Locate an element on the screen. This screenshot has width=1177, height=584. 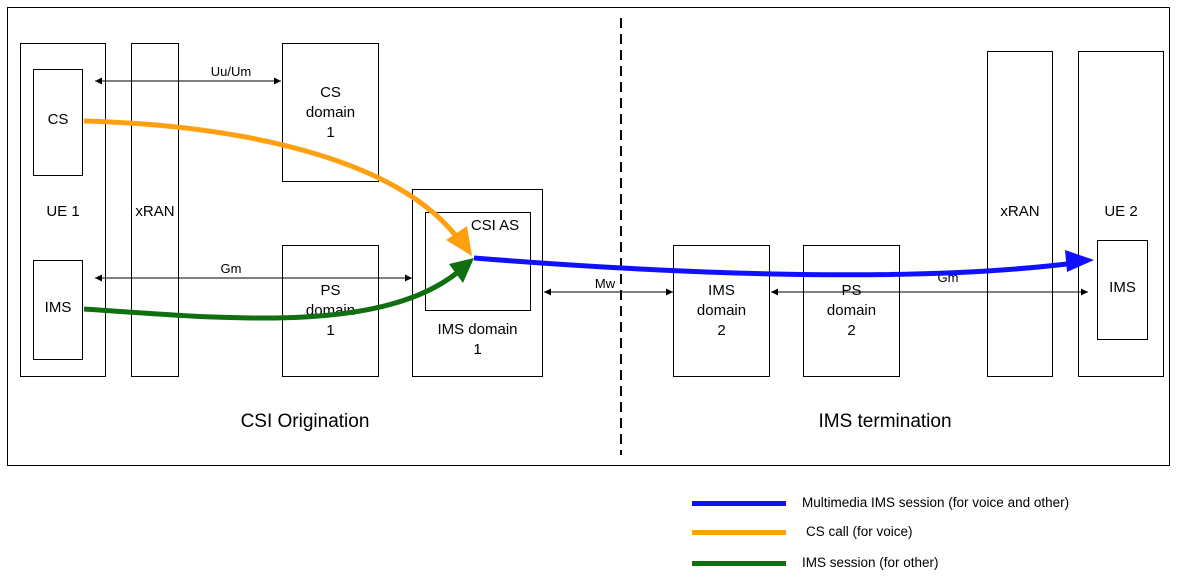
xran2-label: xRAN is located at coordinates (1020, 211).